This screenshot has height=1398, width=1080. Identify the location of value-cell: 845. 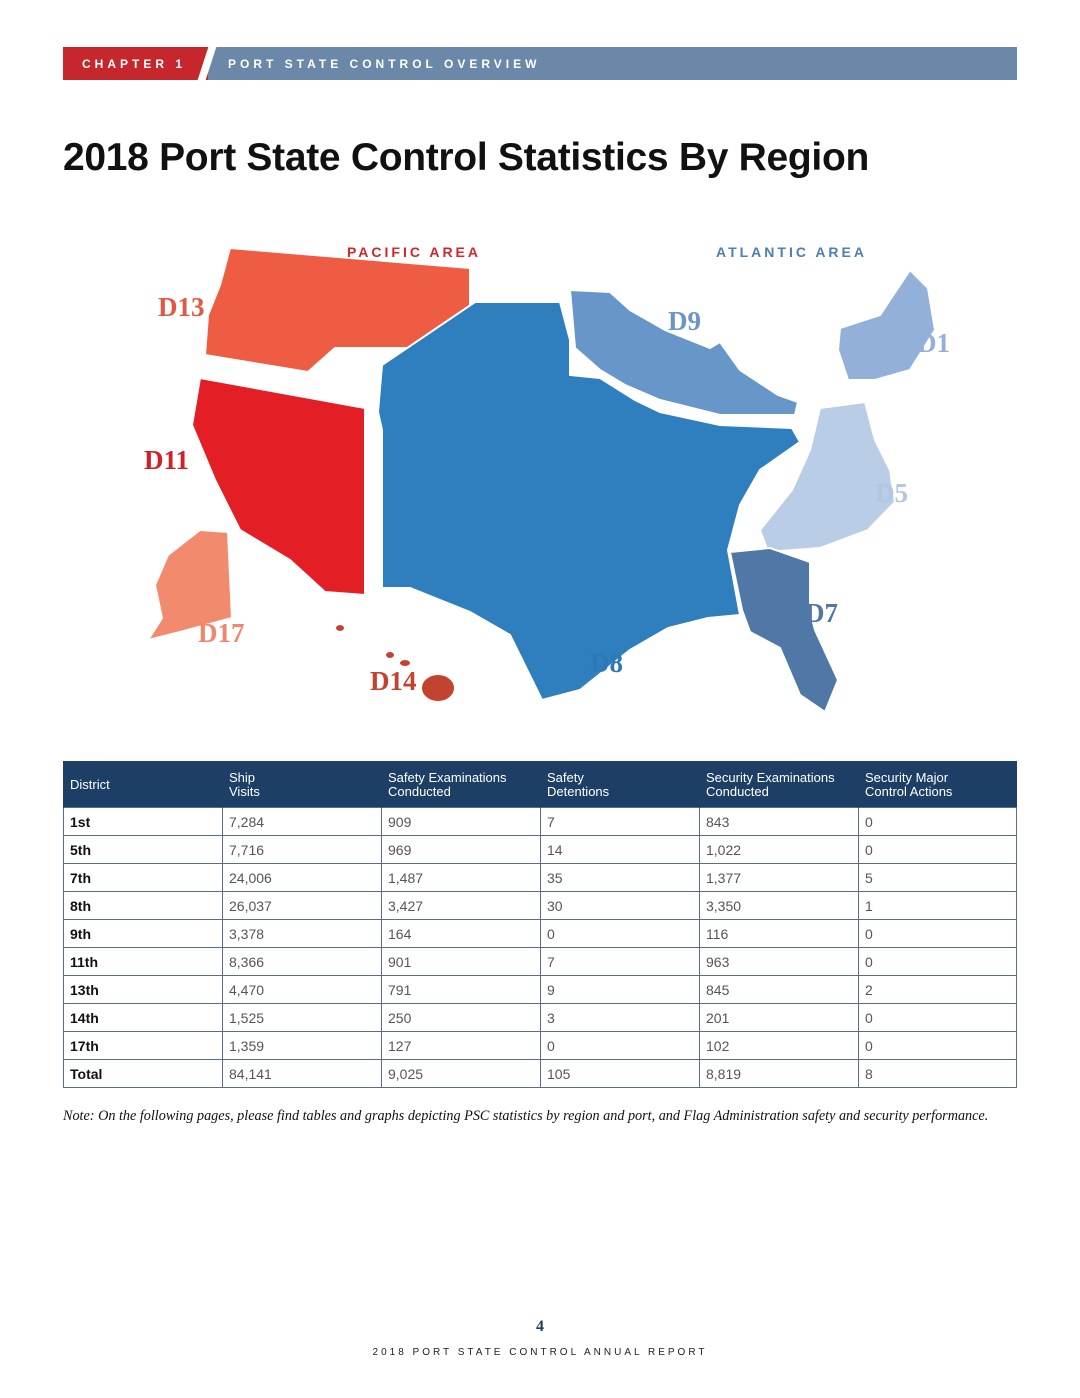
(779, 989).